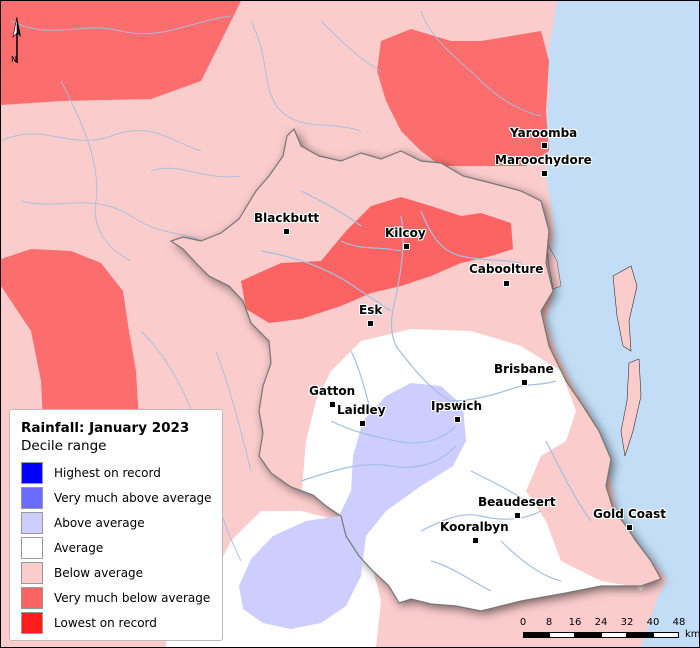 The height and width of the screenshot is (648, 700). I want to click on town-label-gatton: Gatton, so click(332, 391).